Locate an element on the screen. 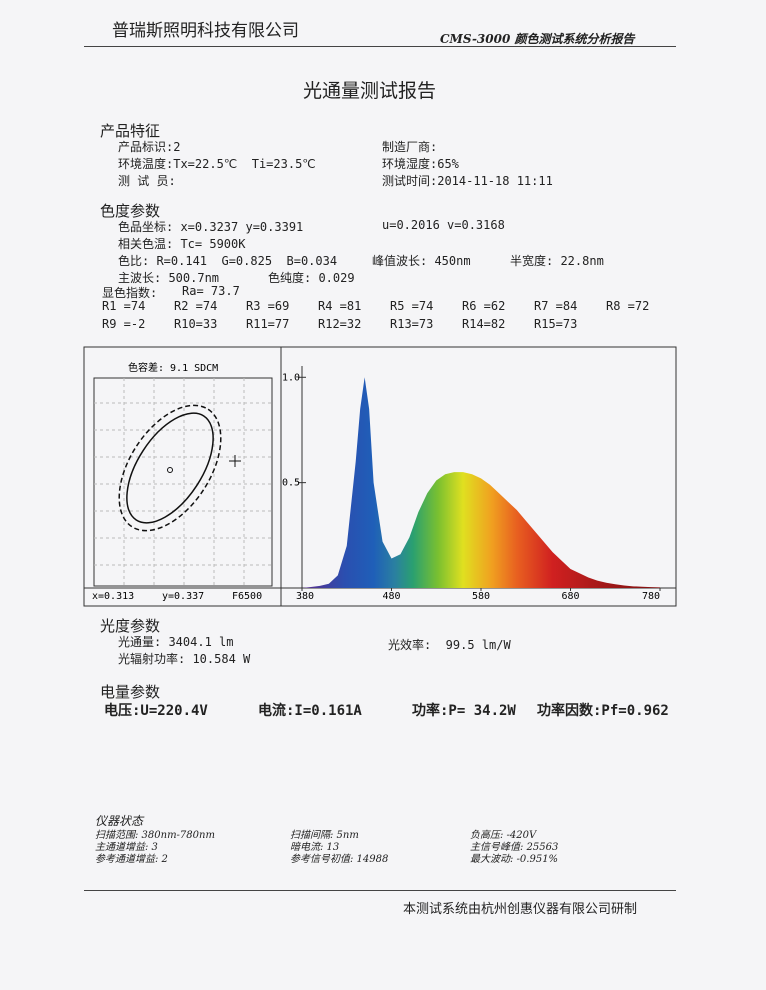 The width and height of the screenshot is (766, 990). company: 普瑞斯照明科技有限公司 is located at coordinates (205, 31).